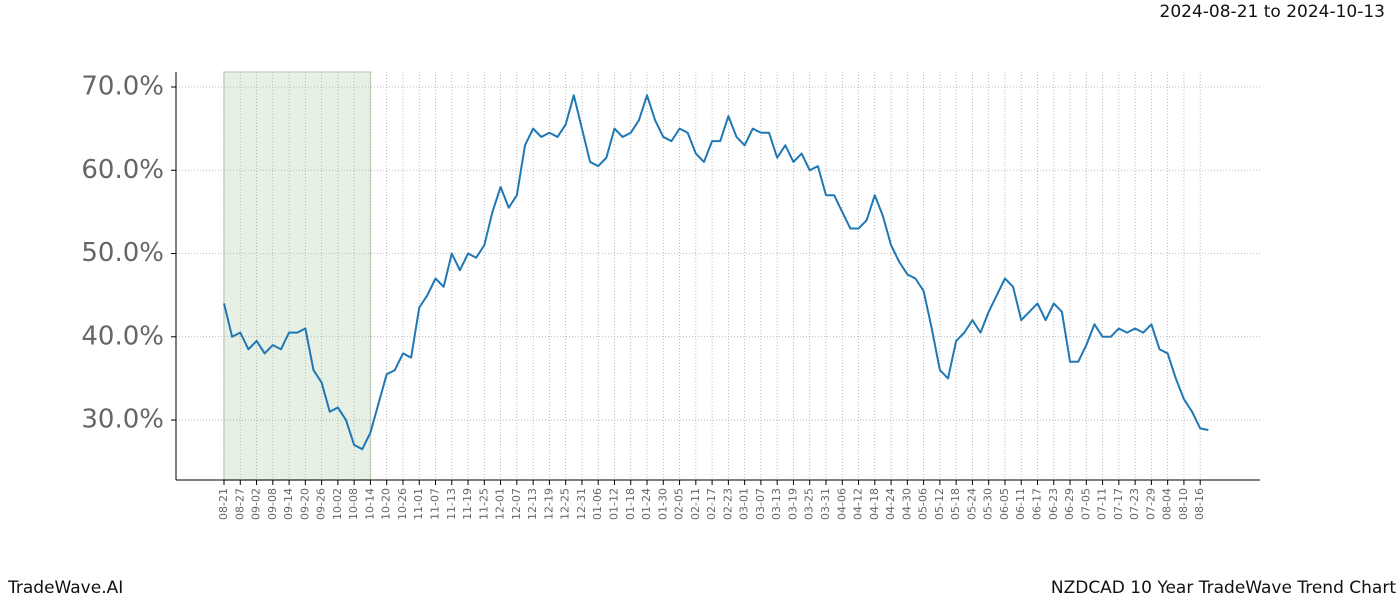 This screenshot has height=600, width=1400. What do you see at coordinates (1020, 504) in the screenshot?
I see `x-tick-label: 06-11` at bounding box center [1020, 504].